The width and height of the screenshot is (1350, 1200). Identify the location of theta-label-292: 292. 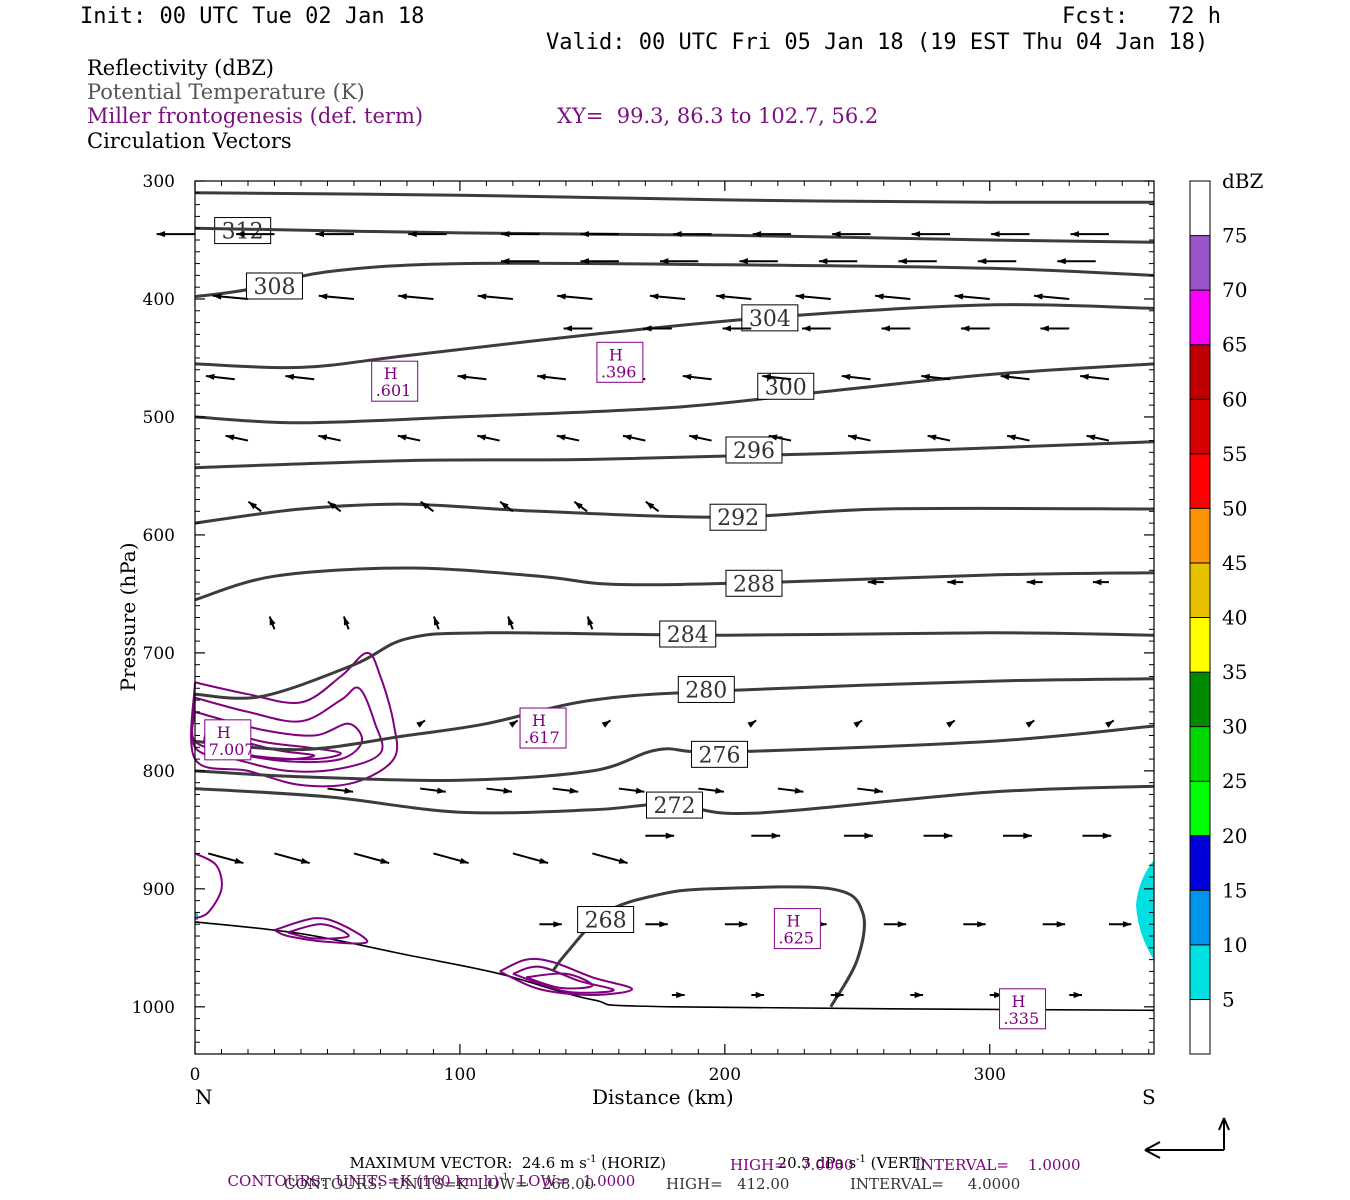
(738, 517).